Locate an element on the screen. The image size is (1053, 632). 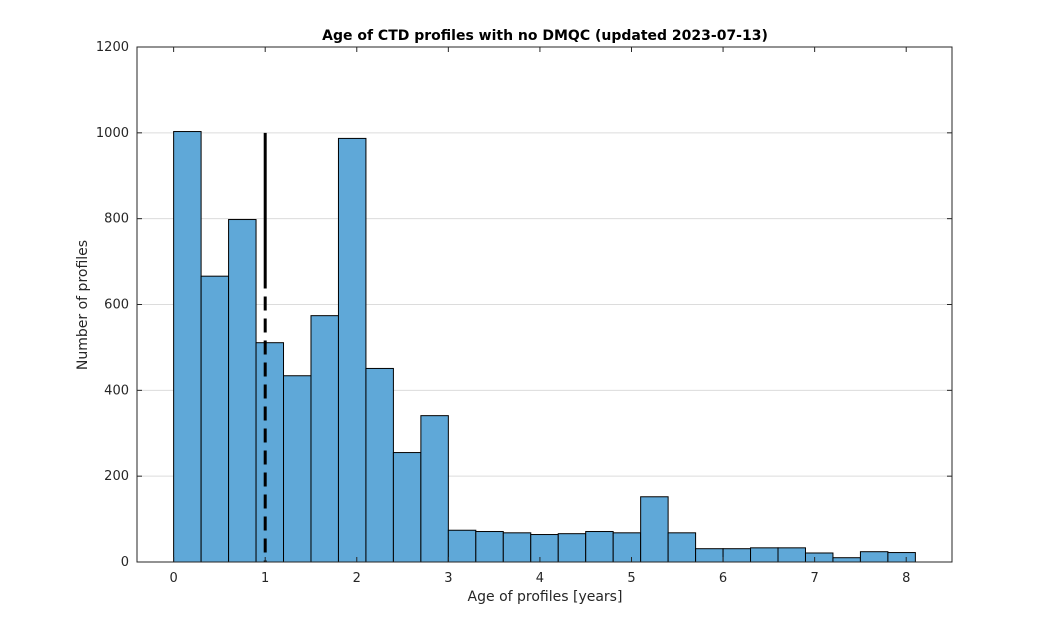
y-tick-label: 600 is located at coordinates (116, 305).